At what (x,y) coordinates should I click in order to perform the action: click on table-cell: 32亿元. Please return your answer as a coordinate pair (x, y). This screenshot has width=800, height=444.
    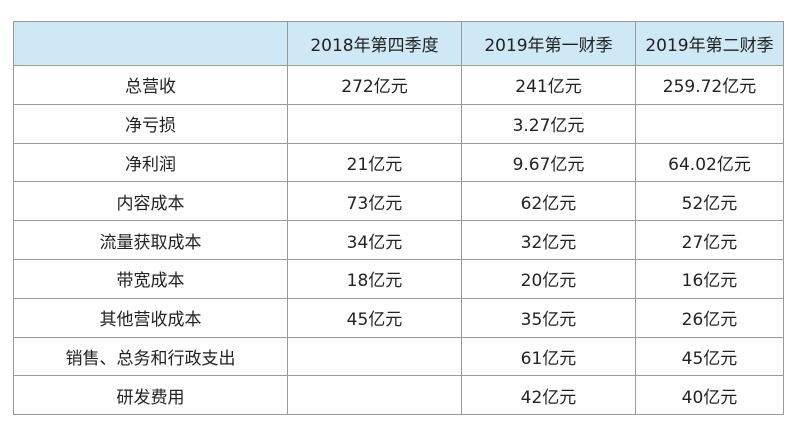
    Looking at the image, I should click on (548, 240).